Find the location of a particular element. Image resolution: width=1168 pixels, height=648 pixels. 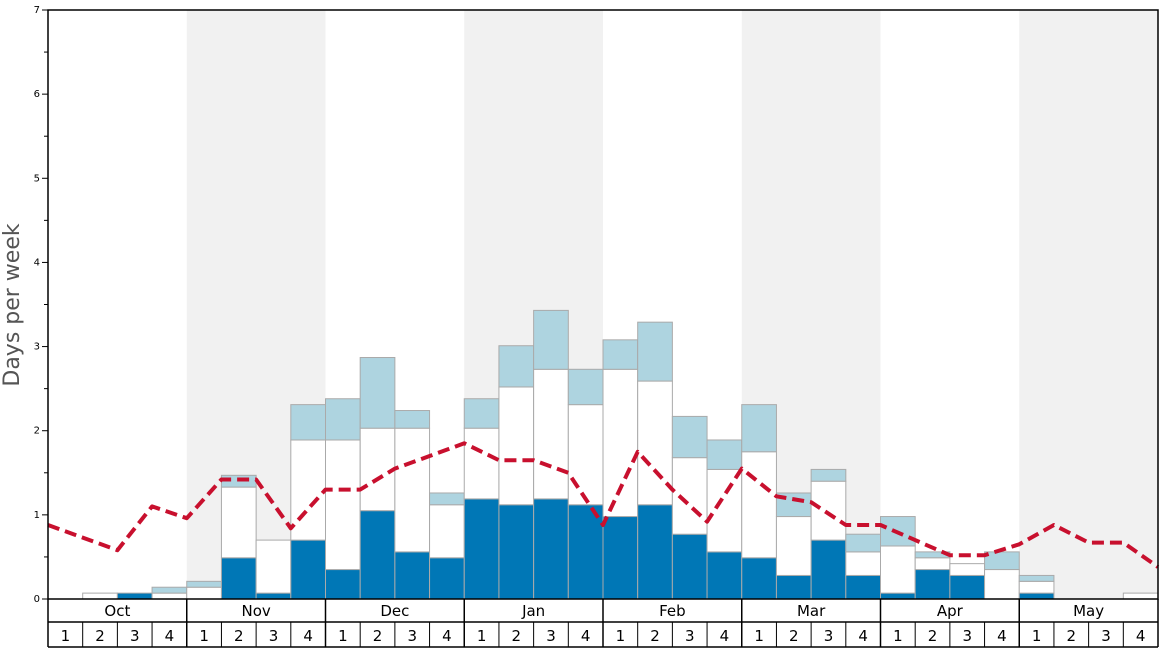

y-axis: 0 1 2 3 4 5 6 7 is located at coordinates (41, 305).